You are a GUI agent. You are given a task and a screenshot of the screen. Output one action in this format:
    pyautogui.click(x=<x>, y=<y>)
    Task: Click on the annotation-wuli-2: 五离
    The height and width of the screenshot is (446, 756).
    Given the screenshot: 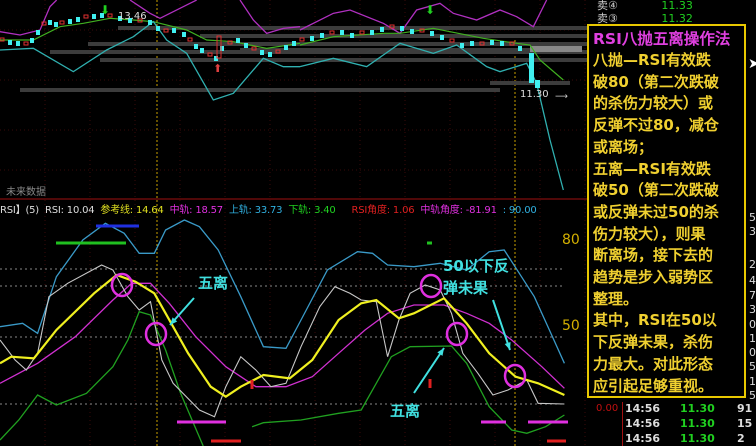 What is the action you would take?
    pyautogui.click(x=405, y=411)
    